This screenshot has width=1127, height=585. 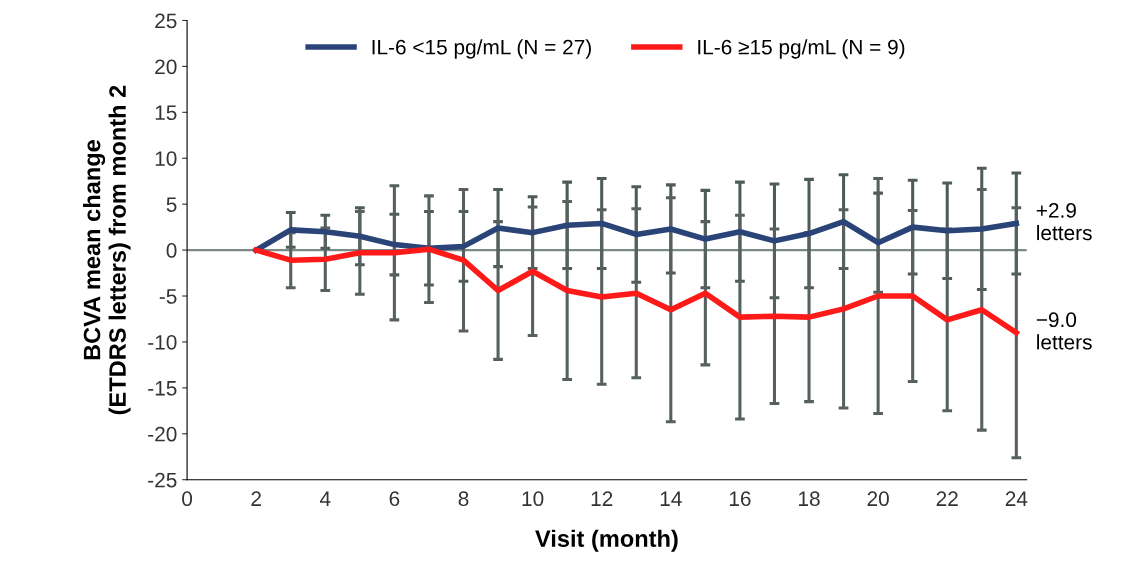 What do you see at coordinates (325, 498) in the screenshot?
I see `x-tick-label: 4` at bounding box center [325, 498].